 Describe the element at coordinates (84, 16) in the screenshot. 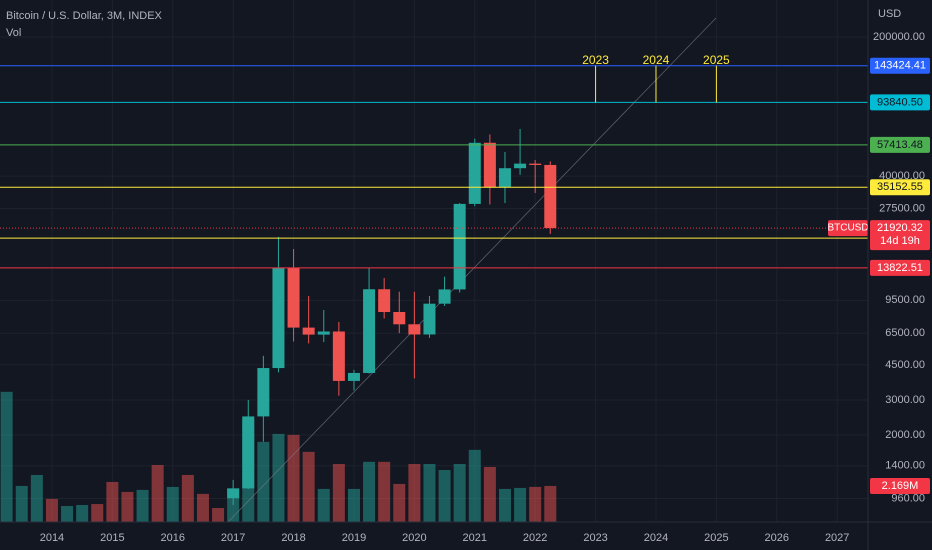

I see `chart-title: Bitcoin / U.S. Dollar, 3M, INDEX` at that location.